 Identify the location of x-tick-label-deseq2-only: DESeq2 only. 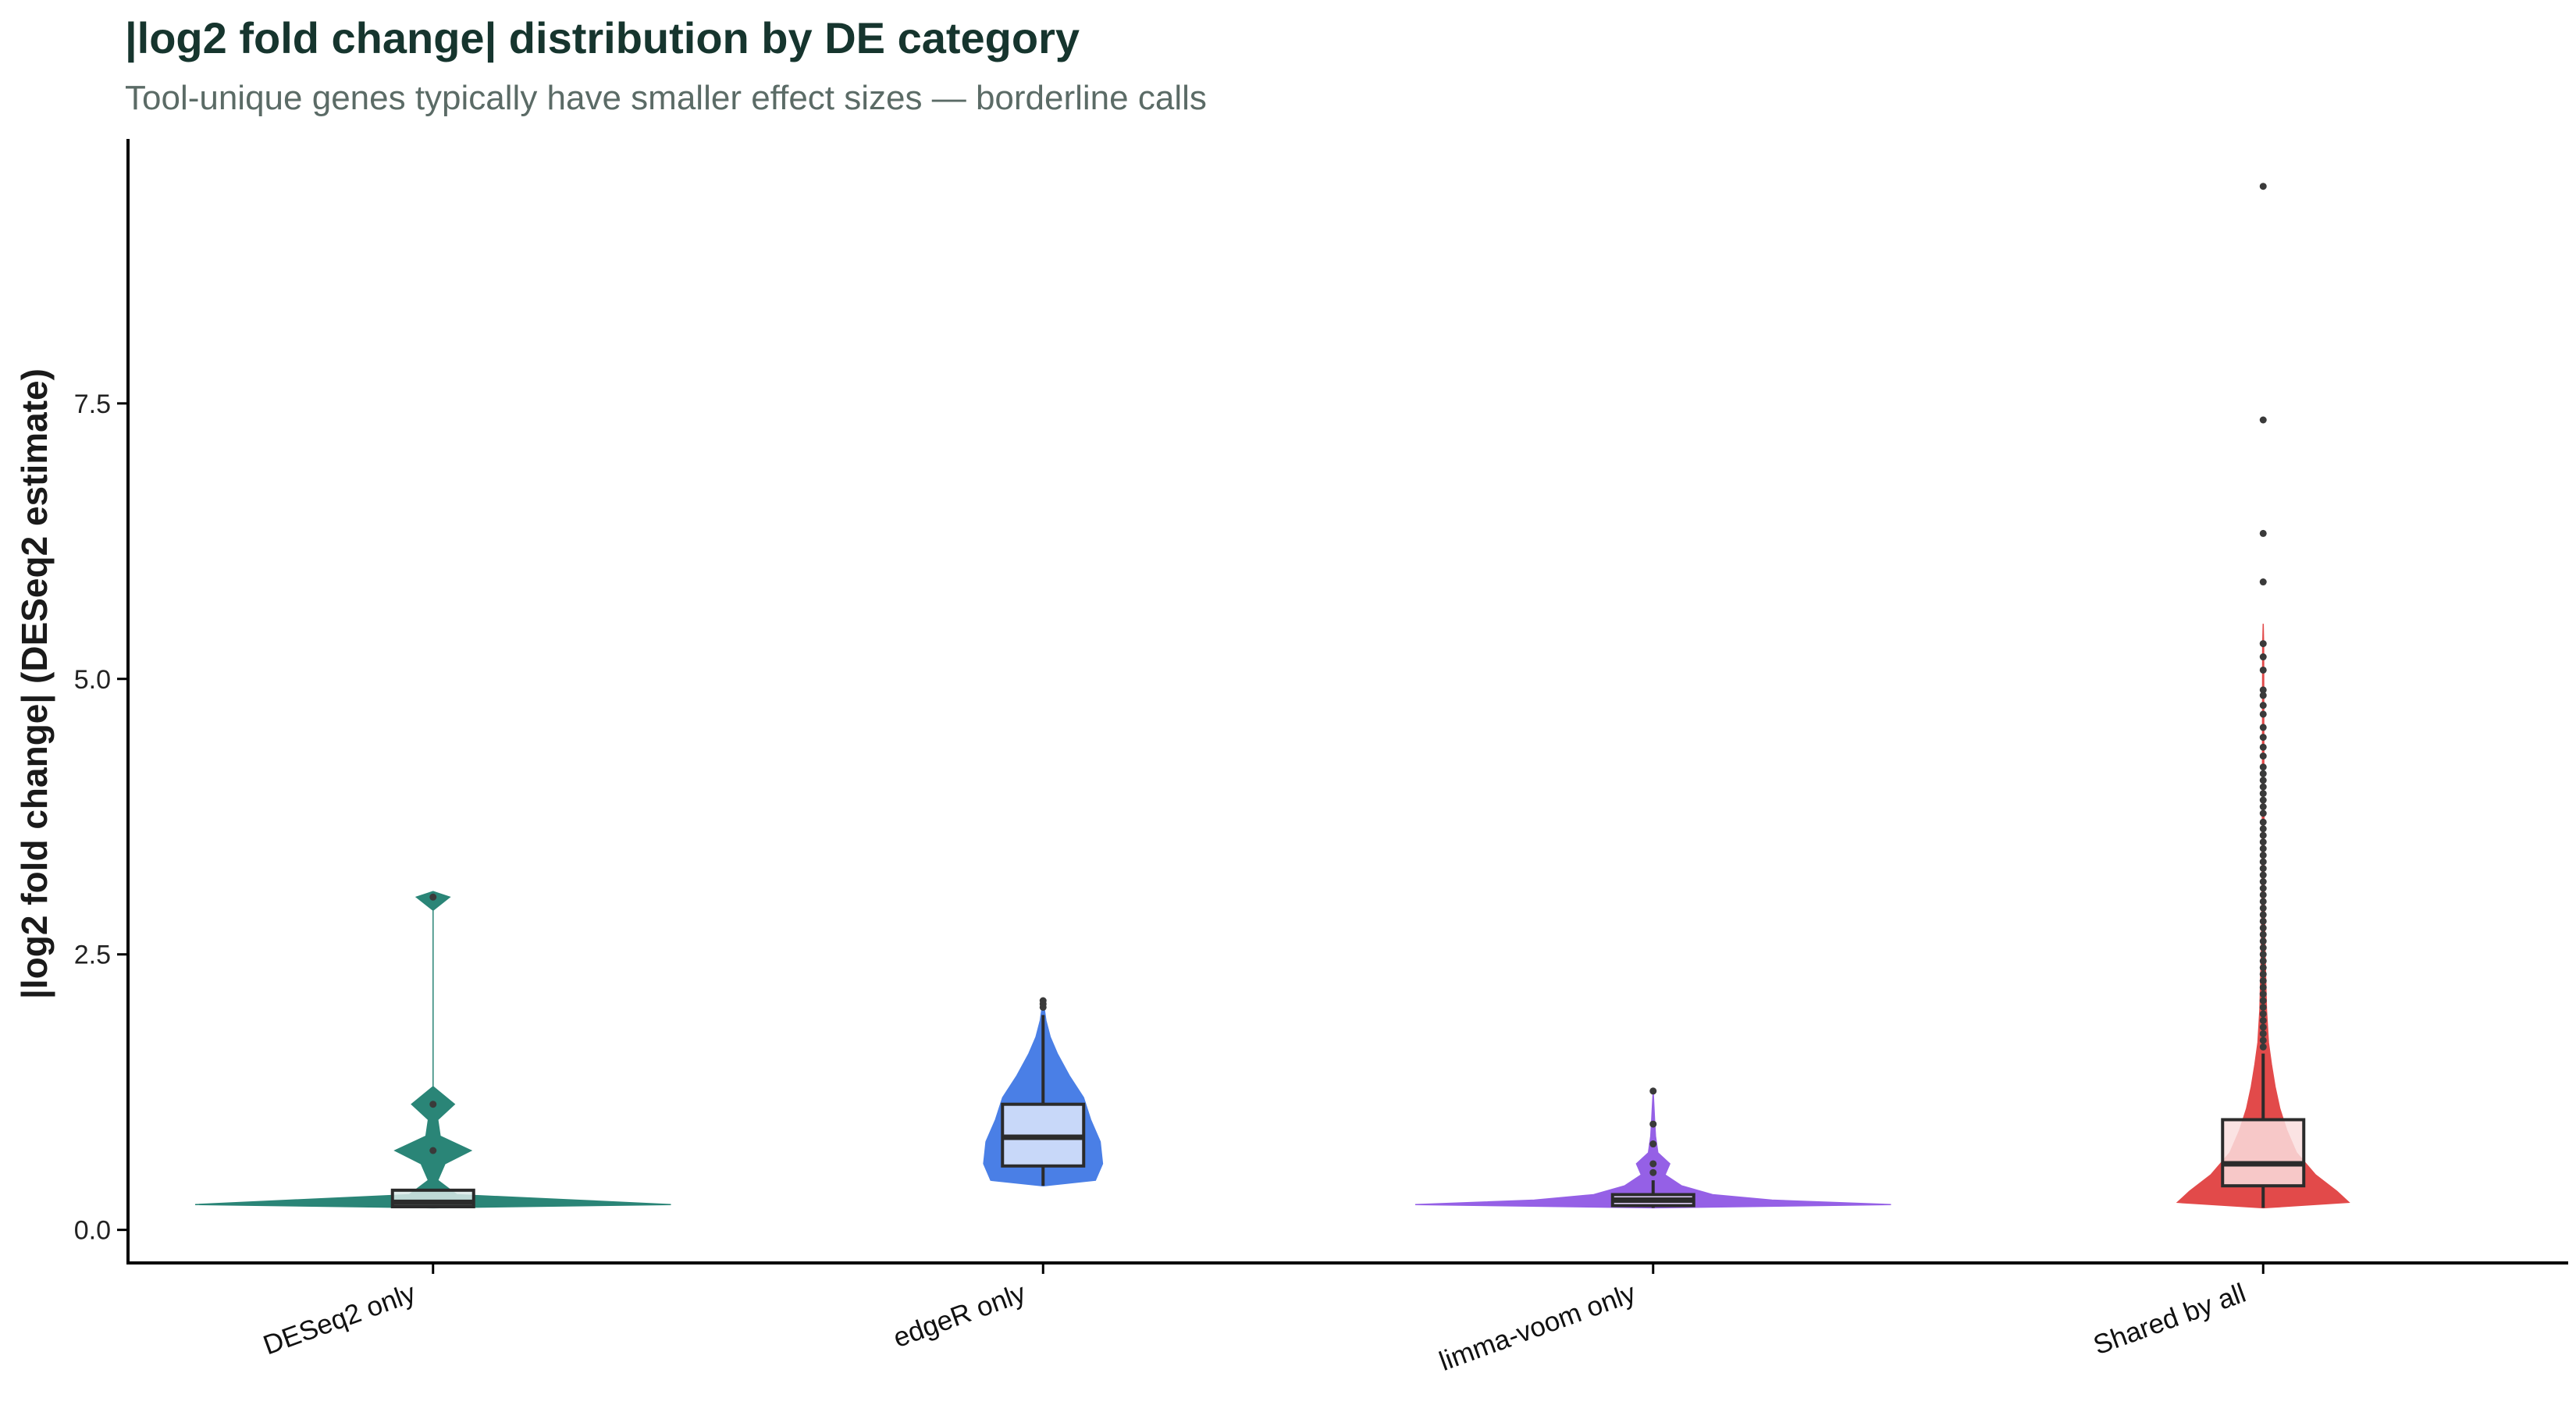
(339, 1319).